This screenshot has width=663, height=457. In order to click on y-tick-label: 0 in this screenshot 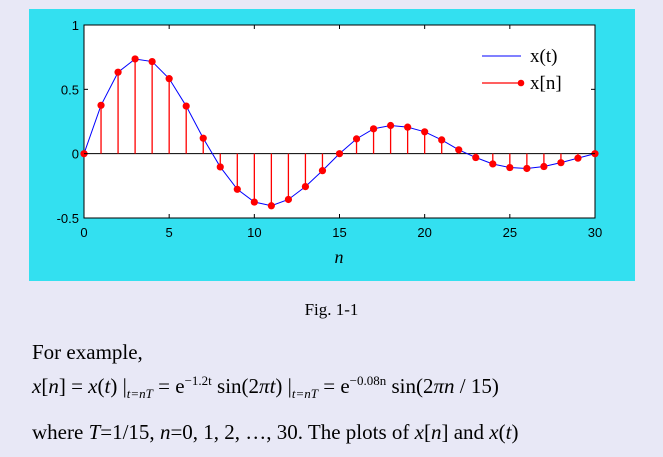, I will do `click(75, 154)`.